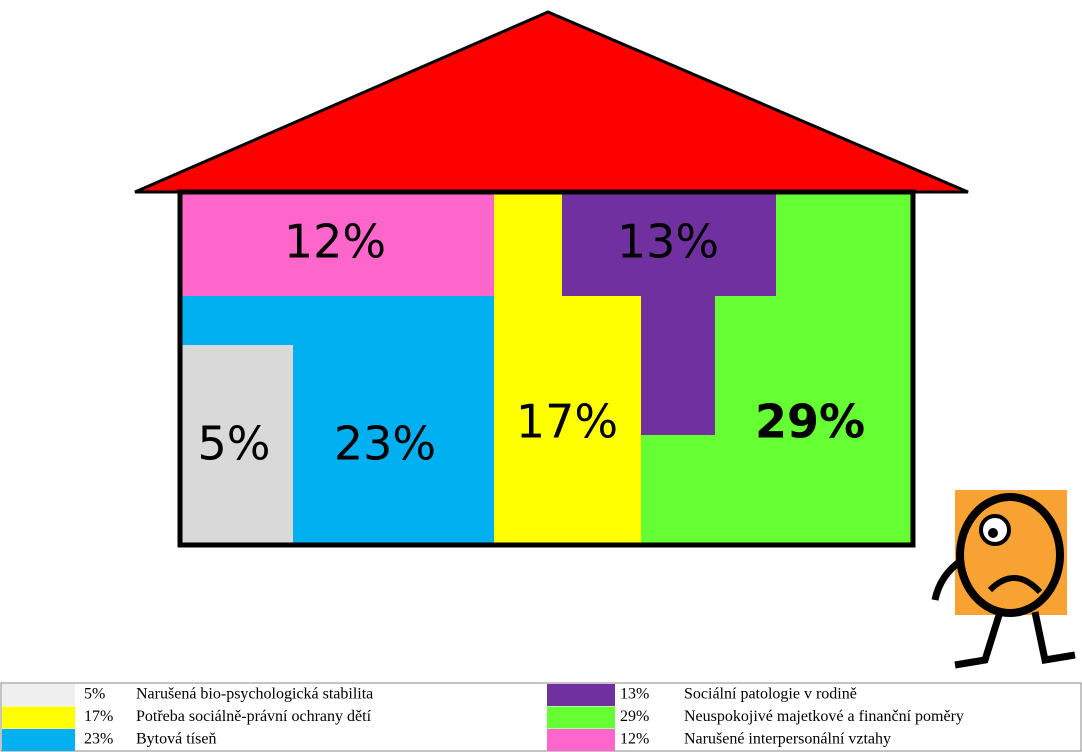 This screenshot has height=752, width=1082. What do you see at coordinates (668, 242) in the screenshot?
I see `segment-label: 13%` at bounding box center [668, 242].